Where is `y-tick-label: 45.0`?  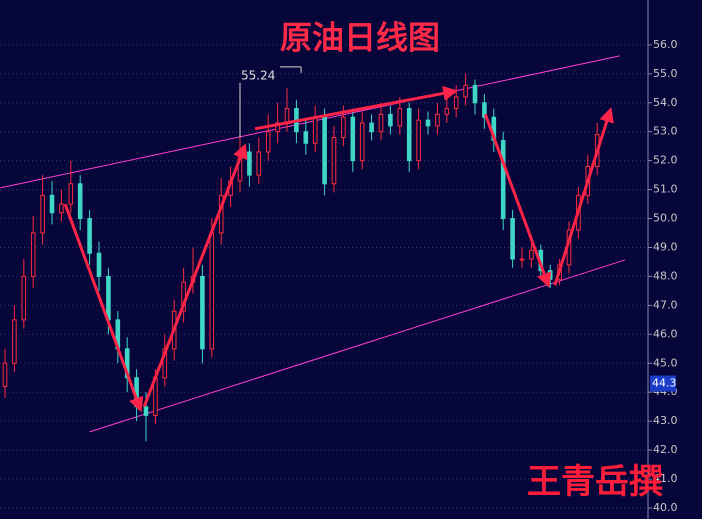 y-tick-label: 45.0 is located at coordinates (665, 362).